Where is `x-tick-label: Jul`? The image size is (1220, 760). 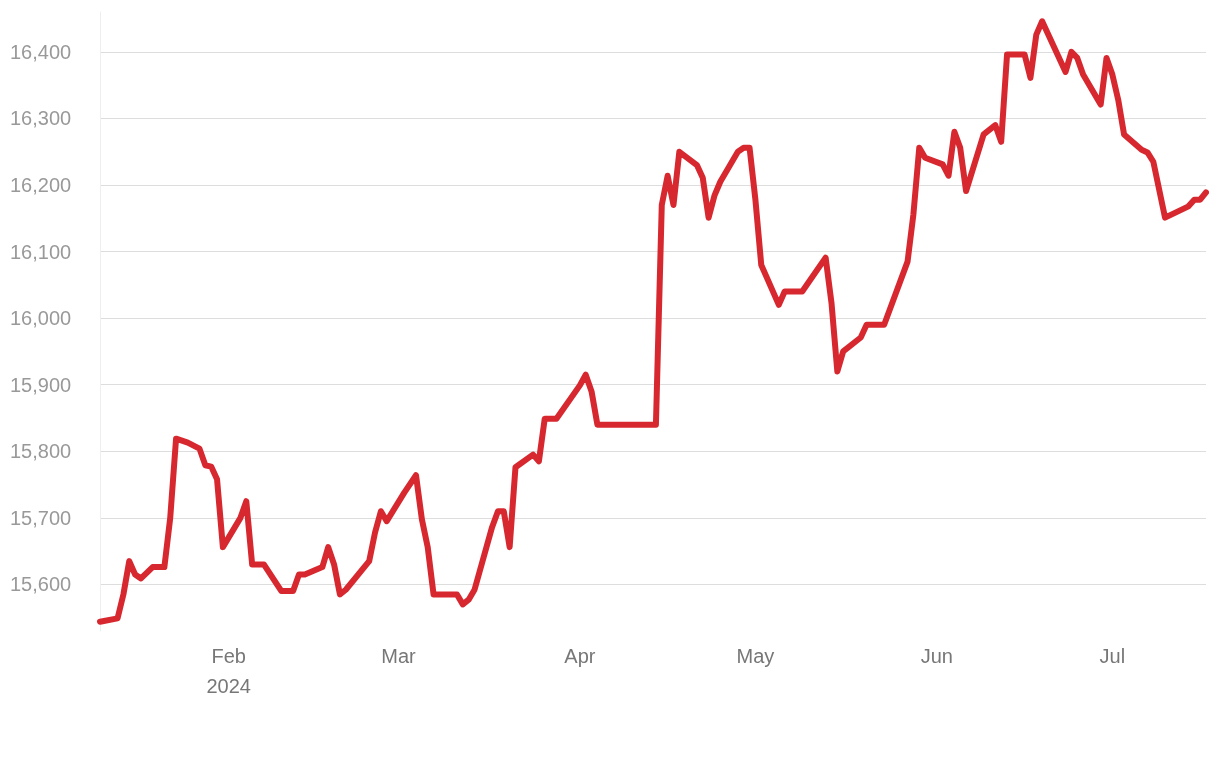 x-tick-label: Jul is located at coordinates (1112, 656).